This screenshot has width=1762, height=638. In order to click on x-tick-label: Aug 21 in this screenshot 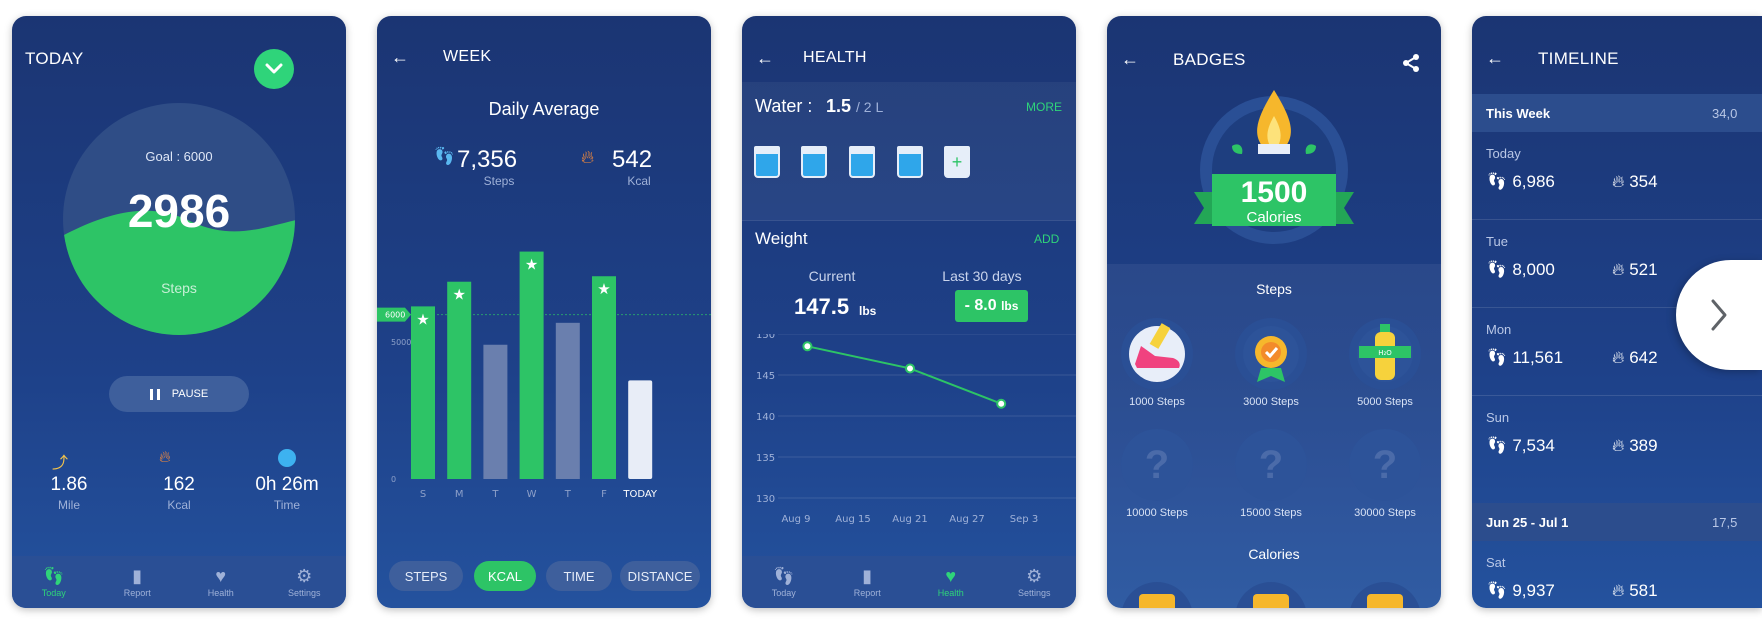, I will do `click(909, 519)`.